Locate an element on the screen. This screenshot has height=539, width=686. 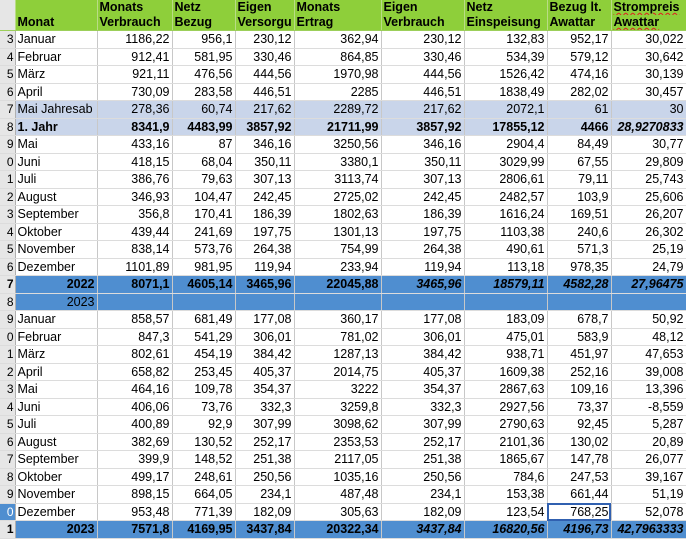
value-cell: 48,12 is located at coordinates (648, 337).